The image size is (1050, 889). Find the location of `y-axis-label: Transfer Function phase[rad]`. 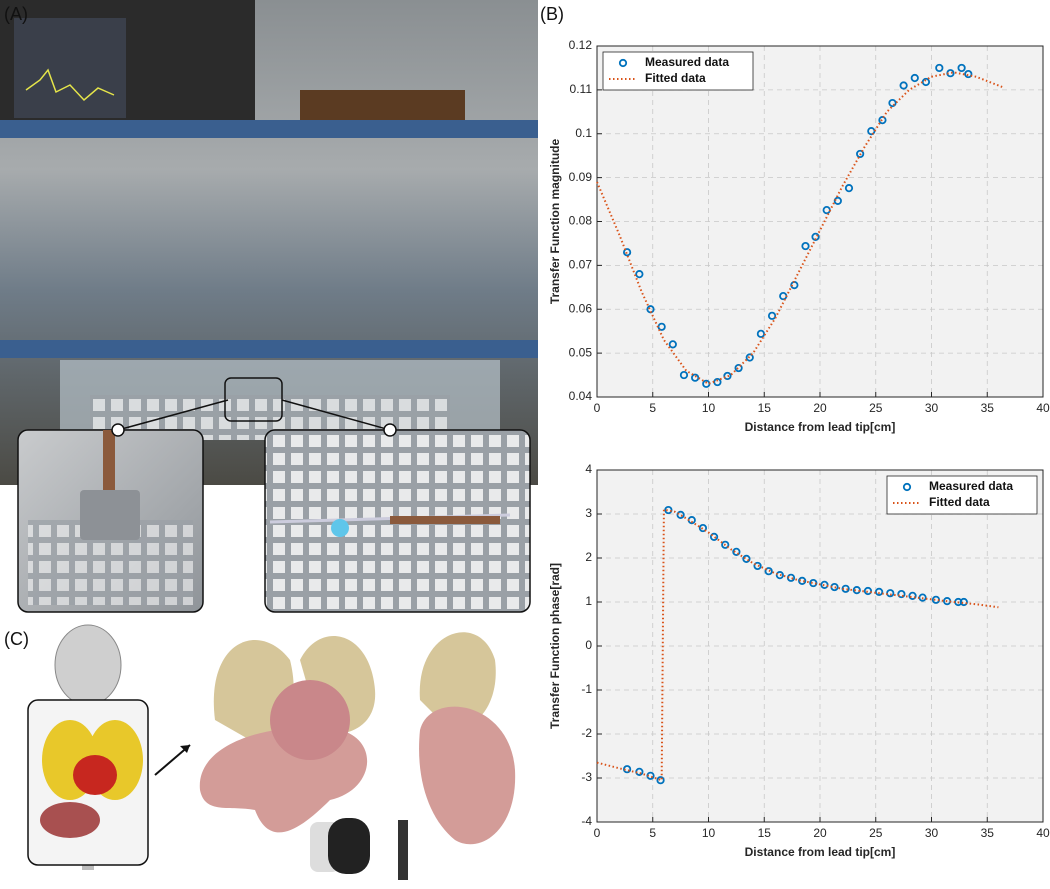

y-axis-label: Transfer Function phase[rad] is located at coordinates (555, 646).